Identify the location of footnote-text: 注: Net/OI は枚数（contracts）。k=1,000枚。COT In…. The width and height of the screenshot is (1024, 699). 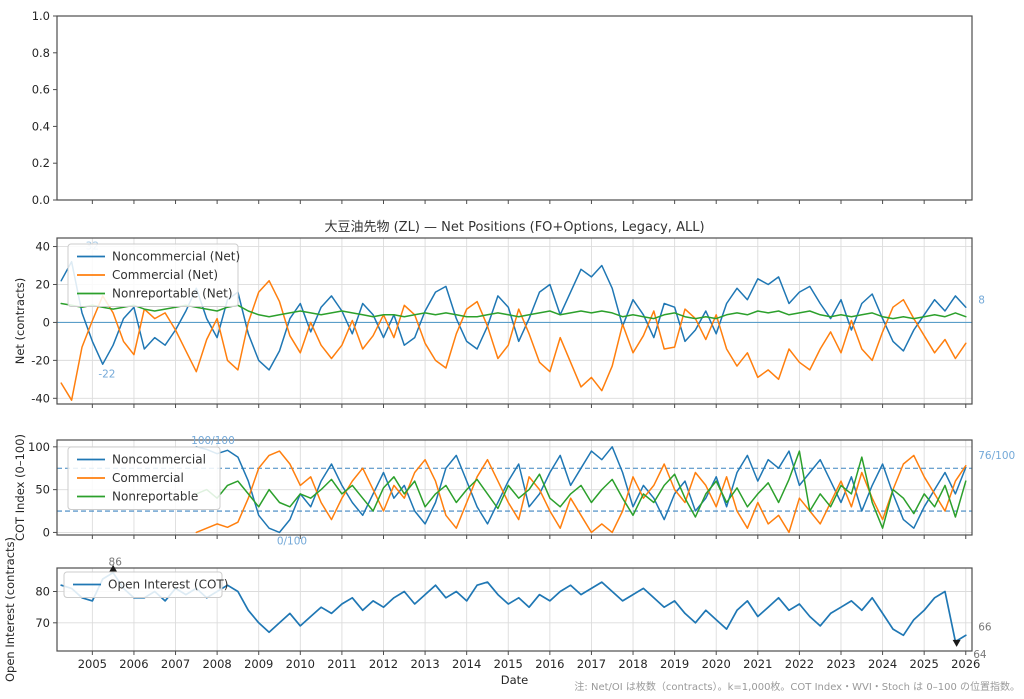
(797, 687).